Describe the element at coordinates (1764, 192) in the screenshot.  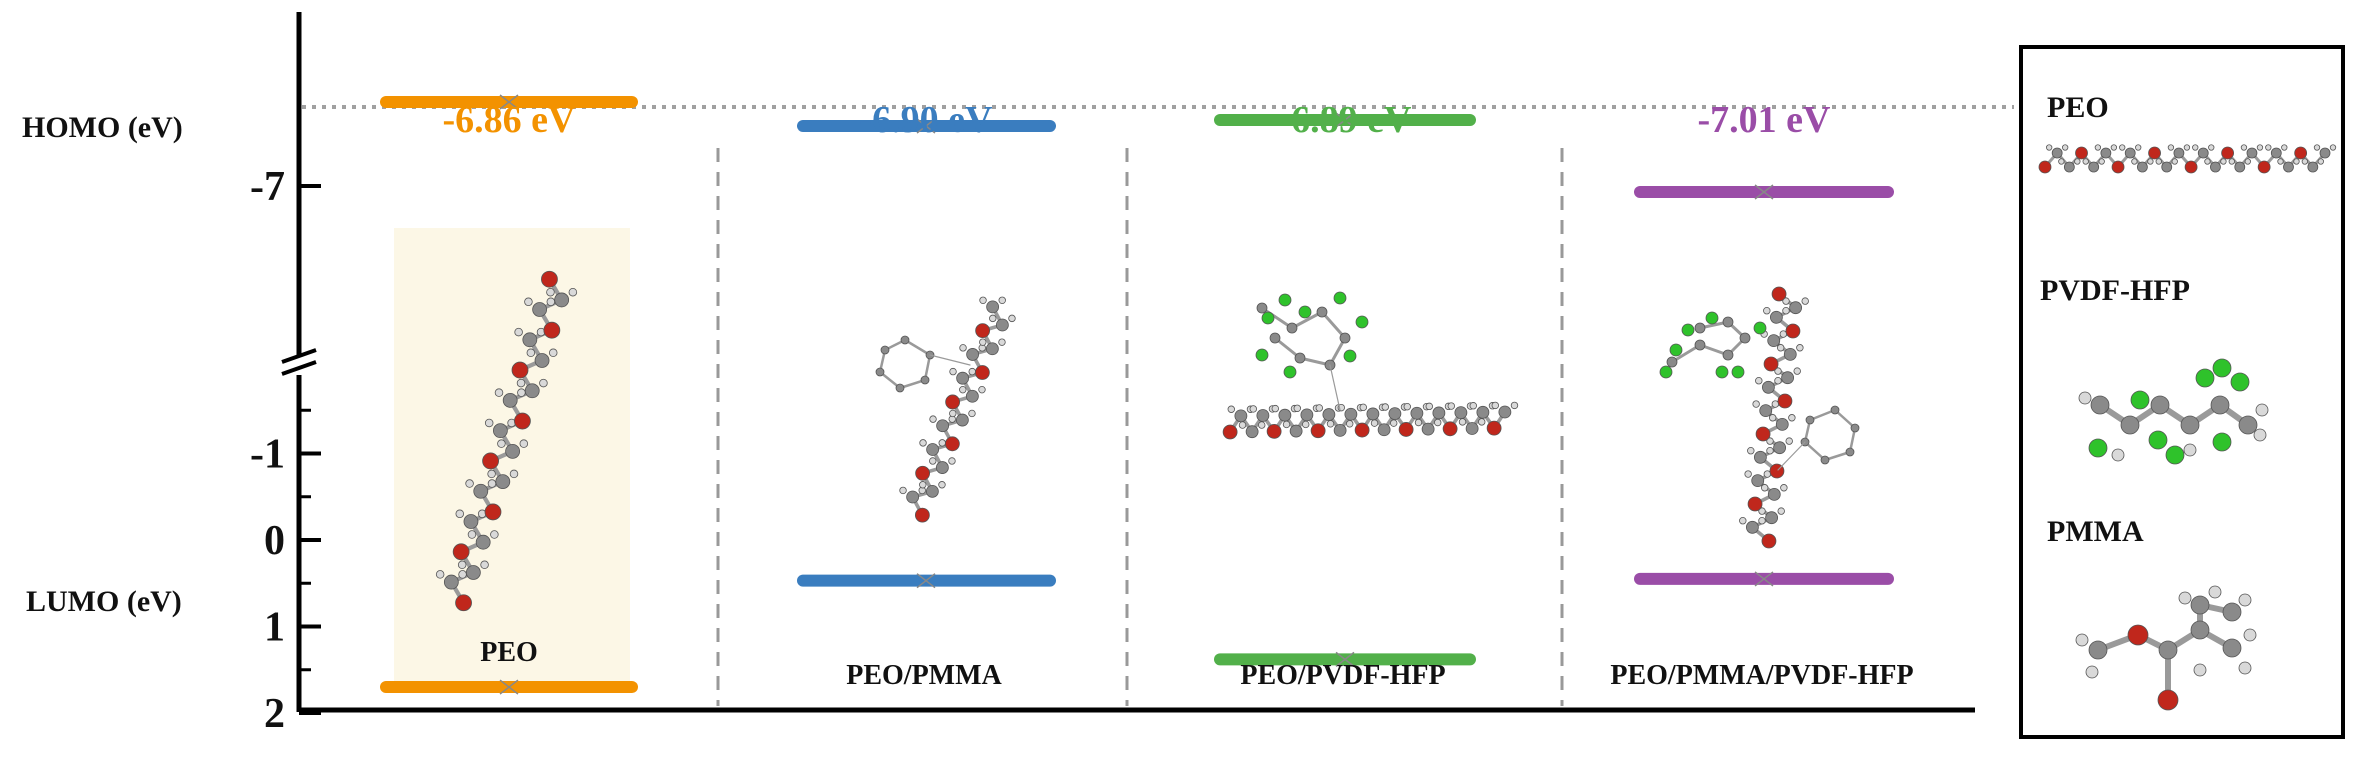
I see `homo-level-marker` at that location.